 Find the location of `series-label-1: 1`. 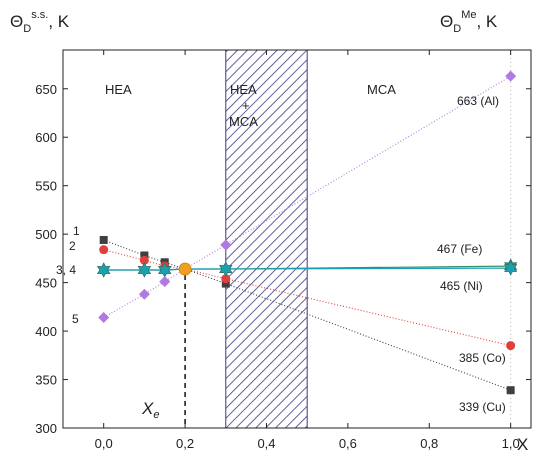

series-label-1: 1 is located at coordinates (76, 231).